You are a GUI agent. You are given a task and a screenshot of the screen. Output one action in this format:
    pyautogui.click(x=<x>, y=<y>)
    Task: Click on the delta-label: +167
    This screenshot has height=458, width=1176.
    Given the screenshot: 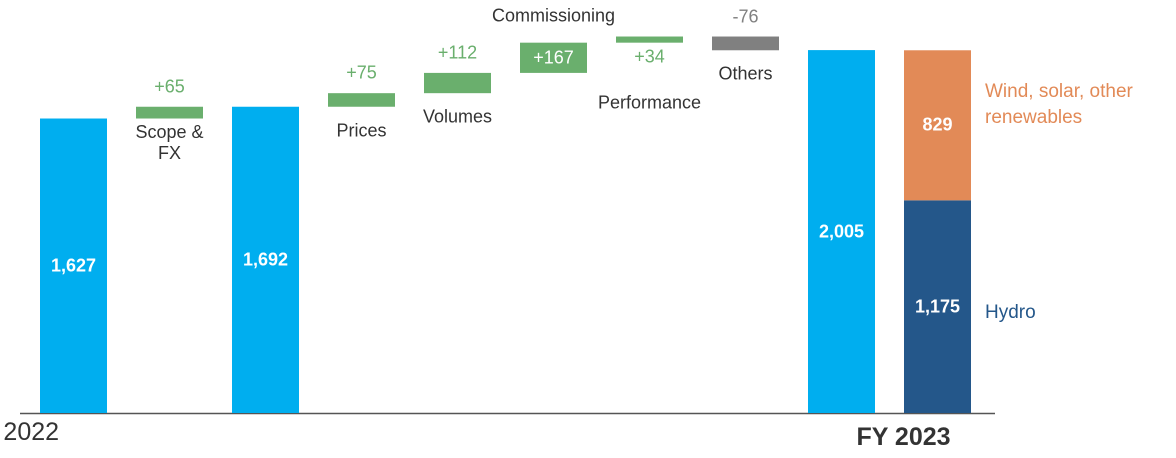 What is the action you would take?
    pyautogui.click(x=553, y=57)
    